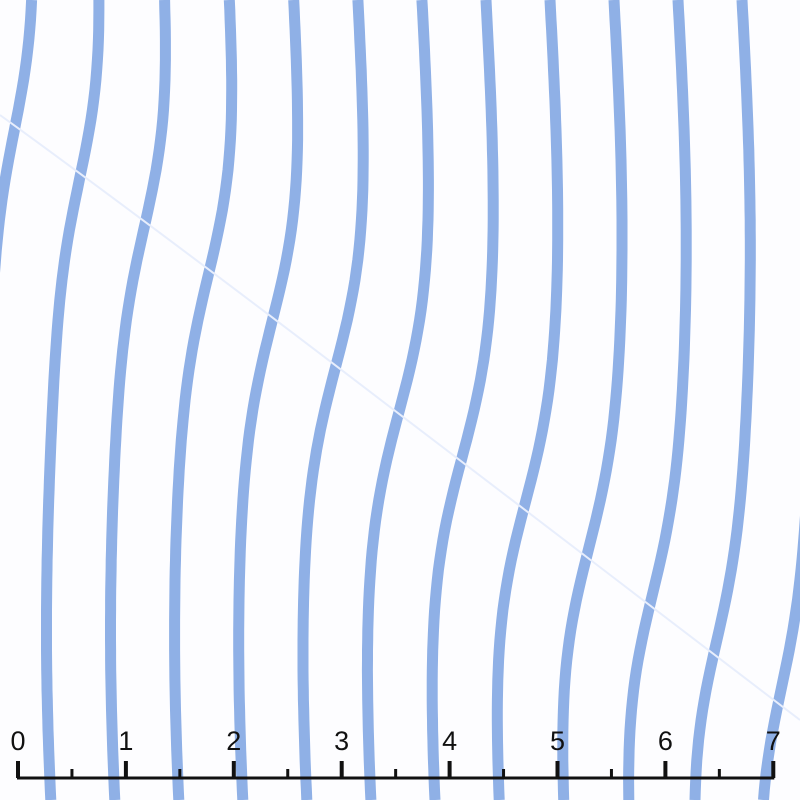 Image resolution: width=800 pixels, height=800 pixels. Describe the element at coordinates (342, 741) in the screenshot. I see `ruler-label: 3` at that location.